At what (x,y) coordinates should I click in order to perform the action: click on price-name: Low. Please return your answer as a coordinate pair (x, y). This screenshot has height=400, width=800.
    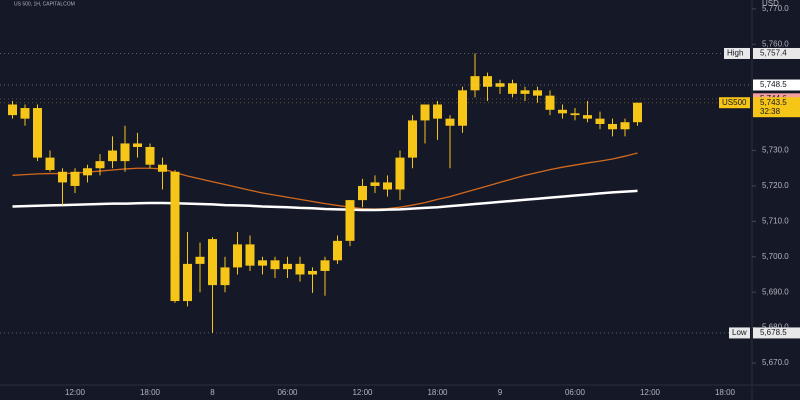
    Looking at the image, I should click on (739, 332).